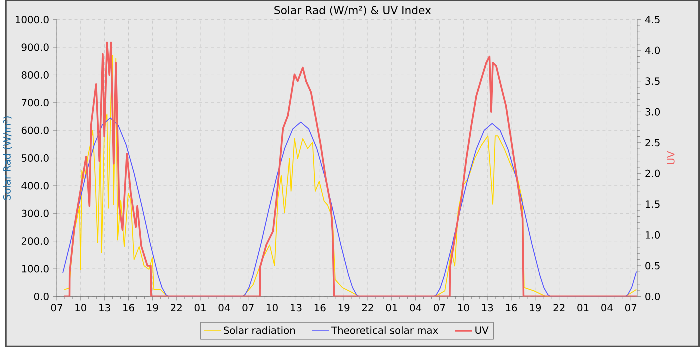 The height and width of the screenshot is (347, 700). What do you see at coordinates (32, 20) in the screenshot?
I see `y-tick-label: 1000.0` at bounding box center [32, 20].